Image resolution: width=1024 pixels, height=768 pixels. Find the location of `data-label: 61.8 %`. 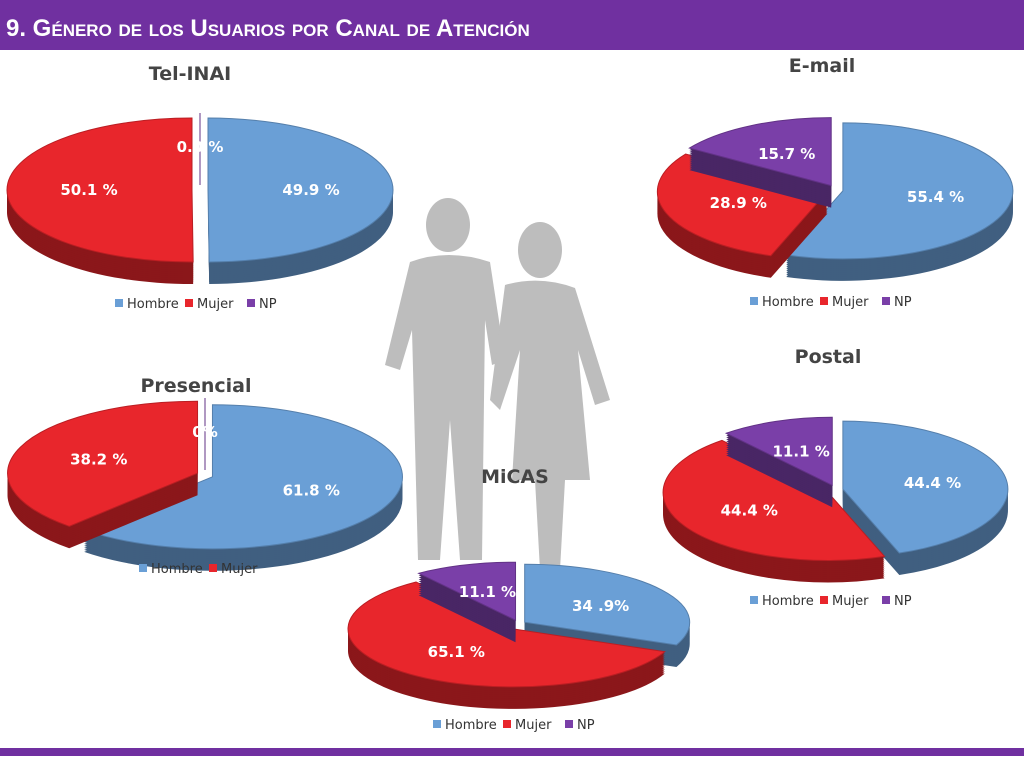

data-label: 61.8 % is located at coordinates (311, 491).